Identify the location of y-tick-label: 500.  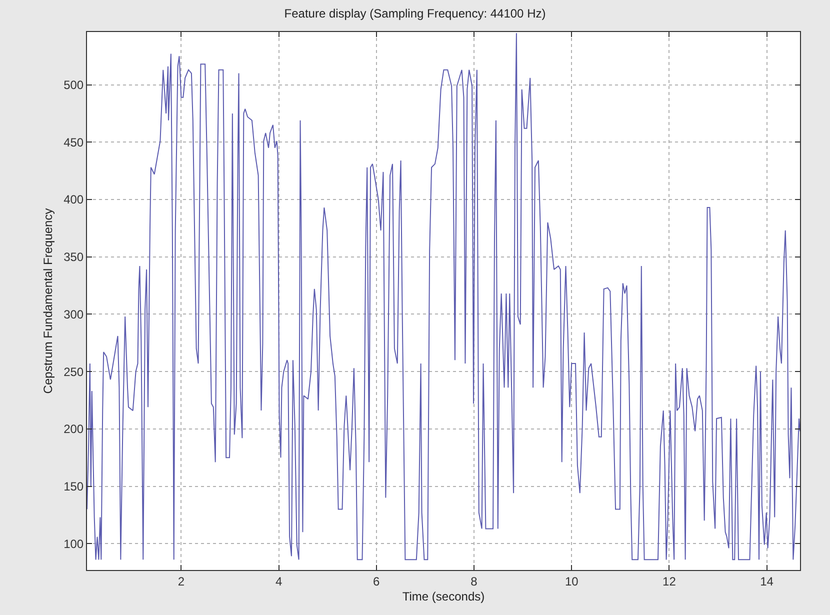
(74, 85).